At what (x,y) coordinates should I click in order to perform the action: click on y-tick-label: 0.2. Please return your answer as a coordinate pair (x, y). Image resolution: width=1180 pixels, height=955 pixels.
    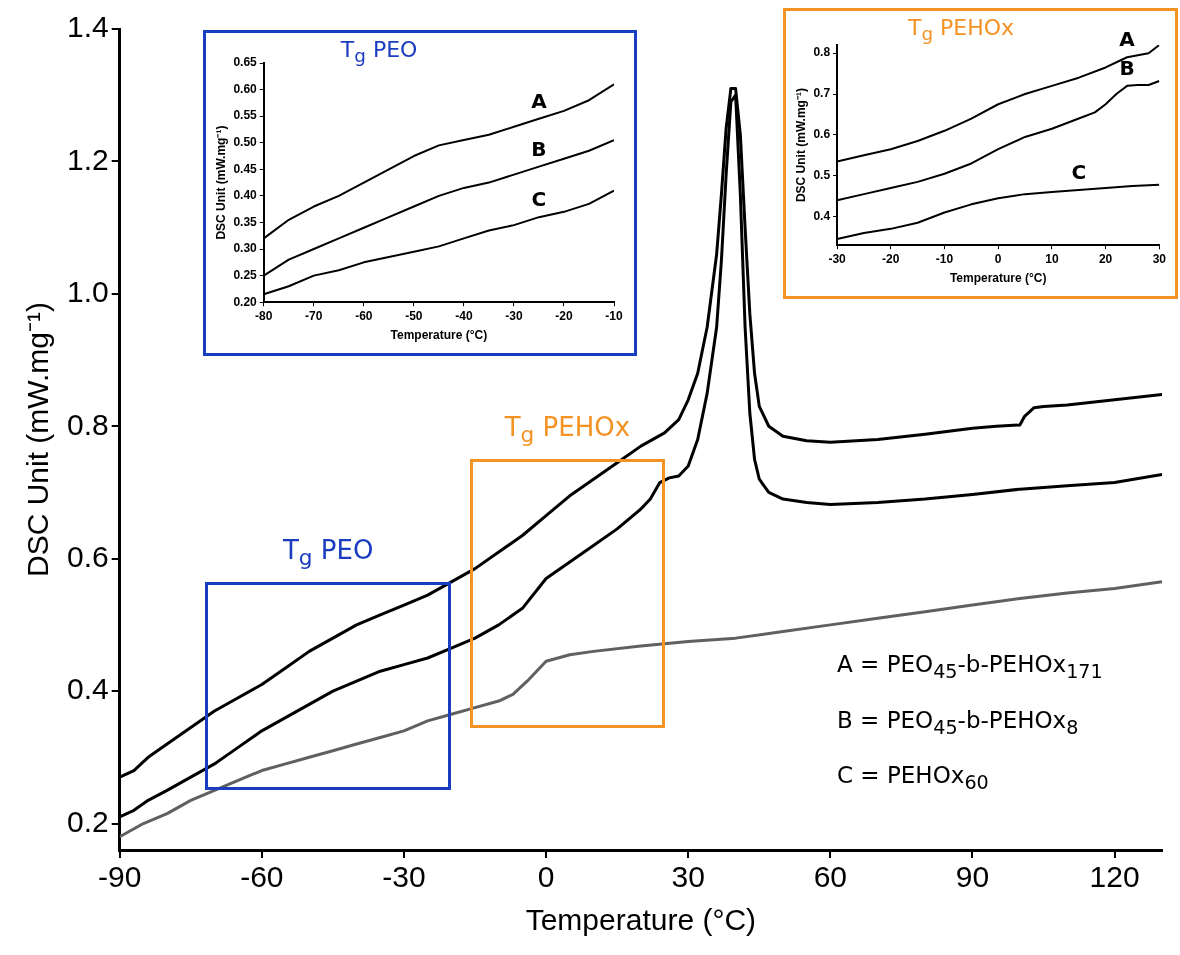
    Looking at the image, I should click on (87, 821).